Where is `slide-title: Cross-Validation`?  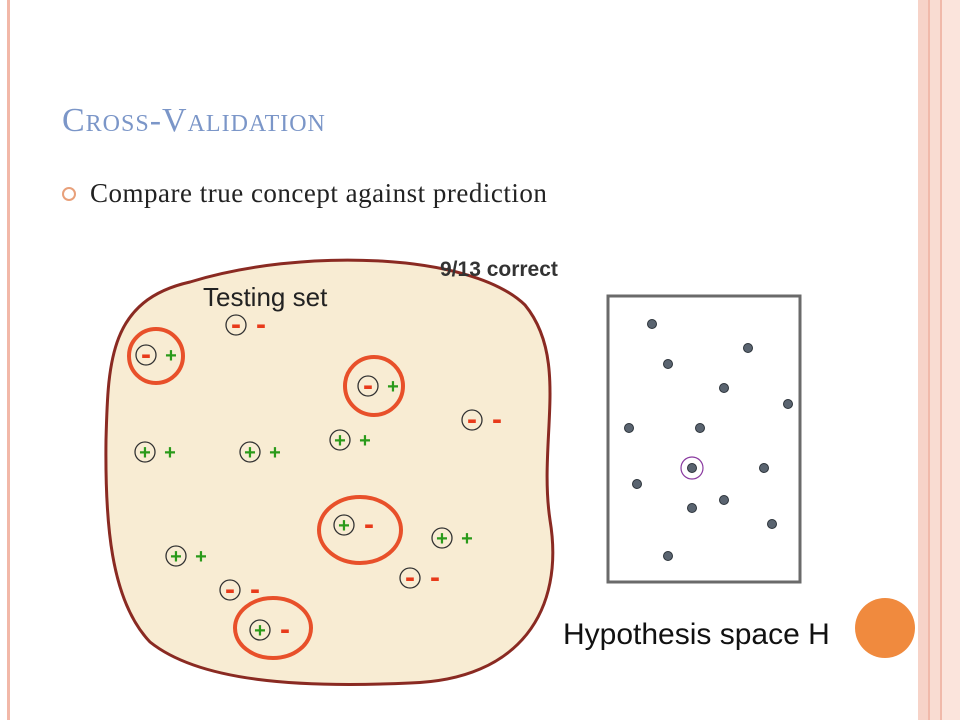 slide-title: Cross-Validation is located at coordinates (194, 120).